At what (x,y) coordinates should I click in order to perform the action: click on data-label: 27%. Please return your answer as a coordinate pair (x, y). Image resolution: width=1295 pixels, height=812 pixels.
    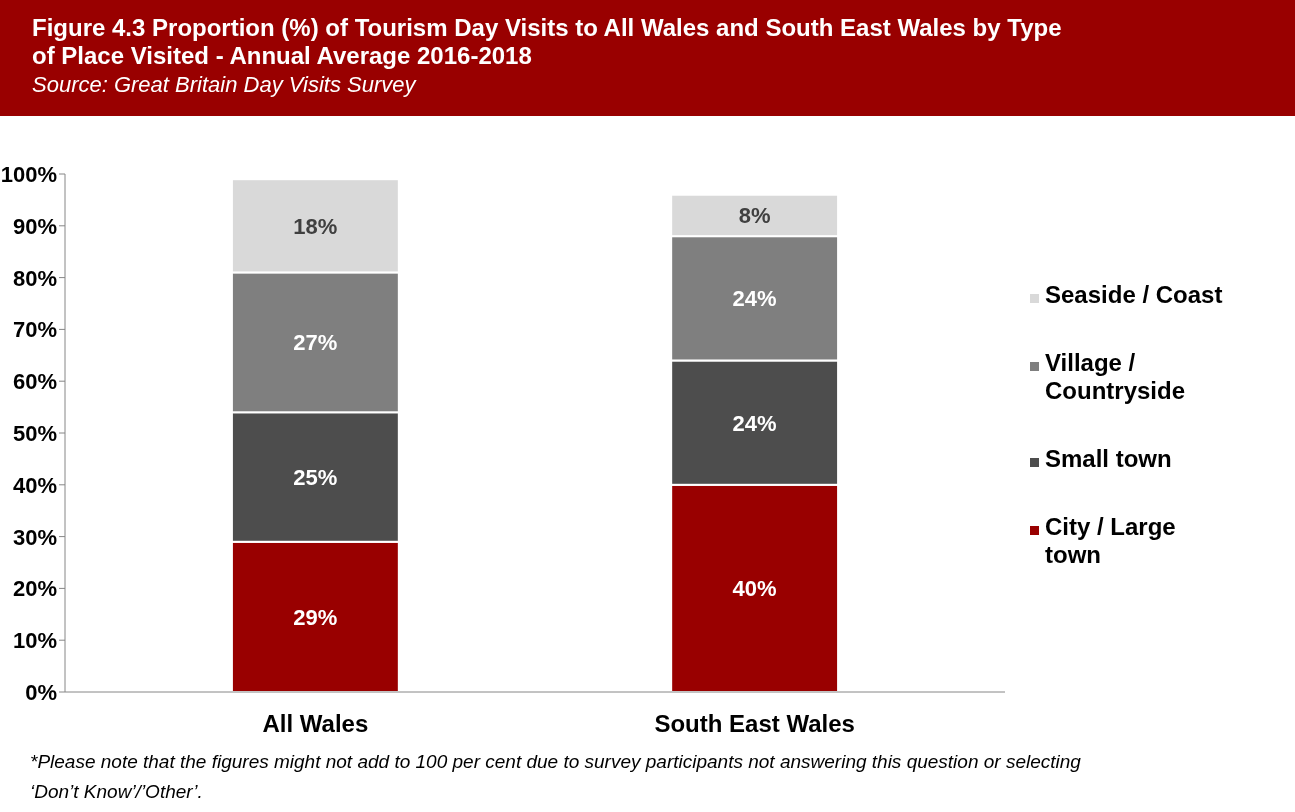
    Looking at the image, I should click on (315, 343).